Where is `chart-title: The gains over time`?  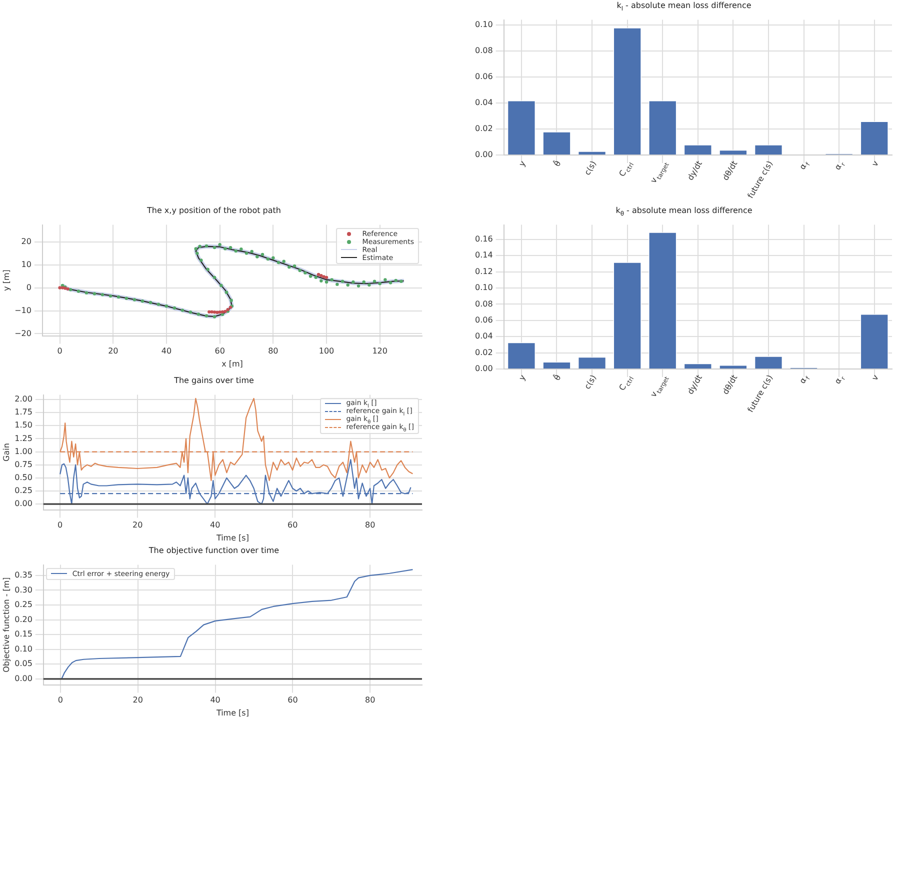 chart-title: The gains over time is located at coordinates (214, 380).